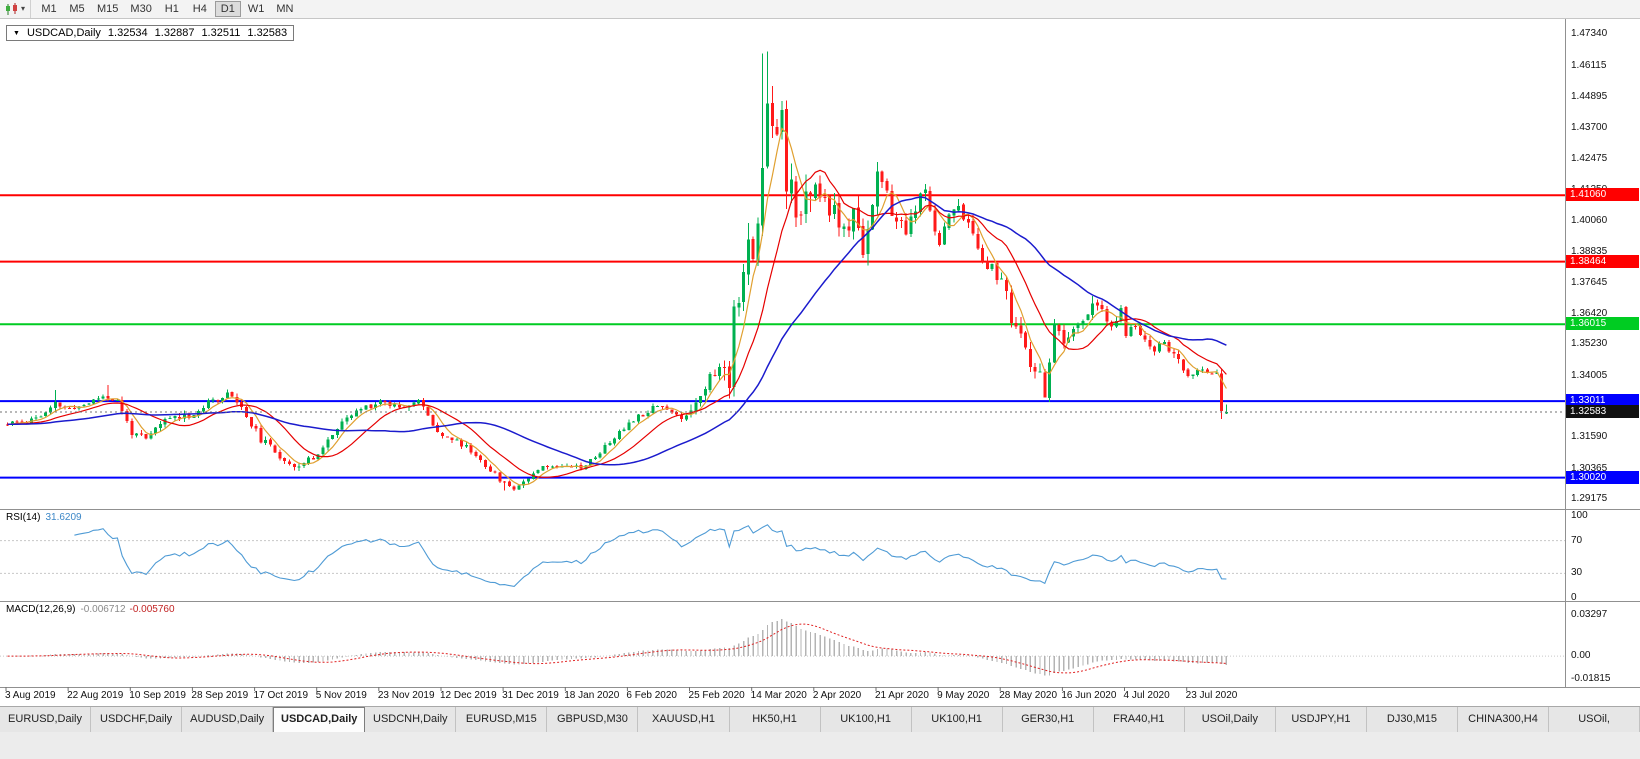  What do you see at coordinates (49, 9) in the screenshot?
I see `timeframe-button-m1: M1` at bounding box center [49, 9].